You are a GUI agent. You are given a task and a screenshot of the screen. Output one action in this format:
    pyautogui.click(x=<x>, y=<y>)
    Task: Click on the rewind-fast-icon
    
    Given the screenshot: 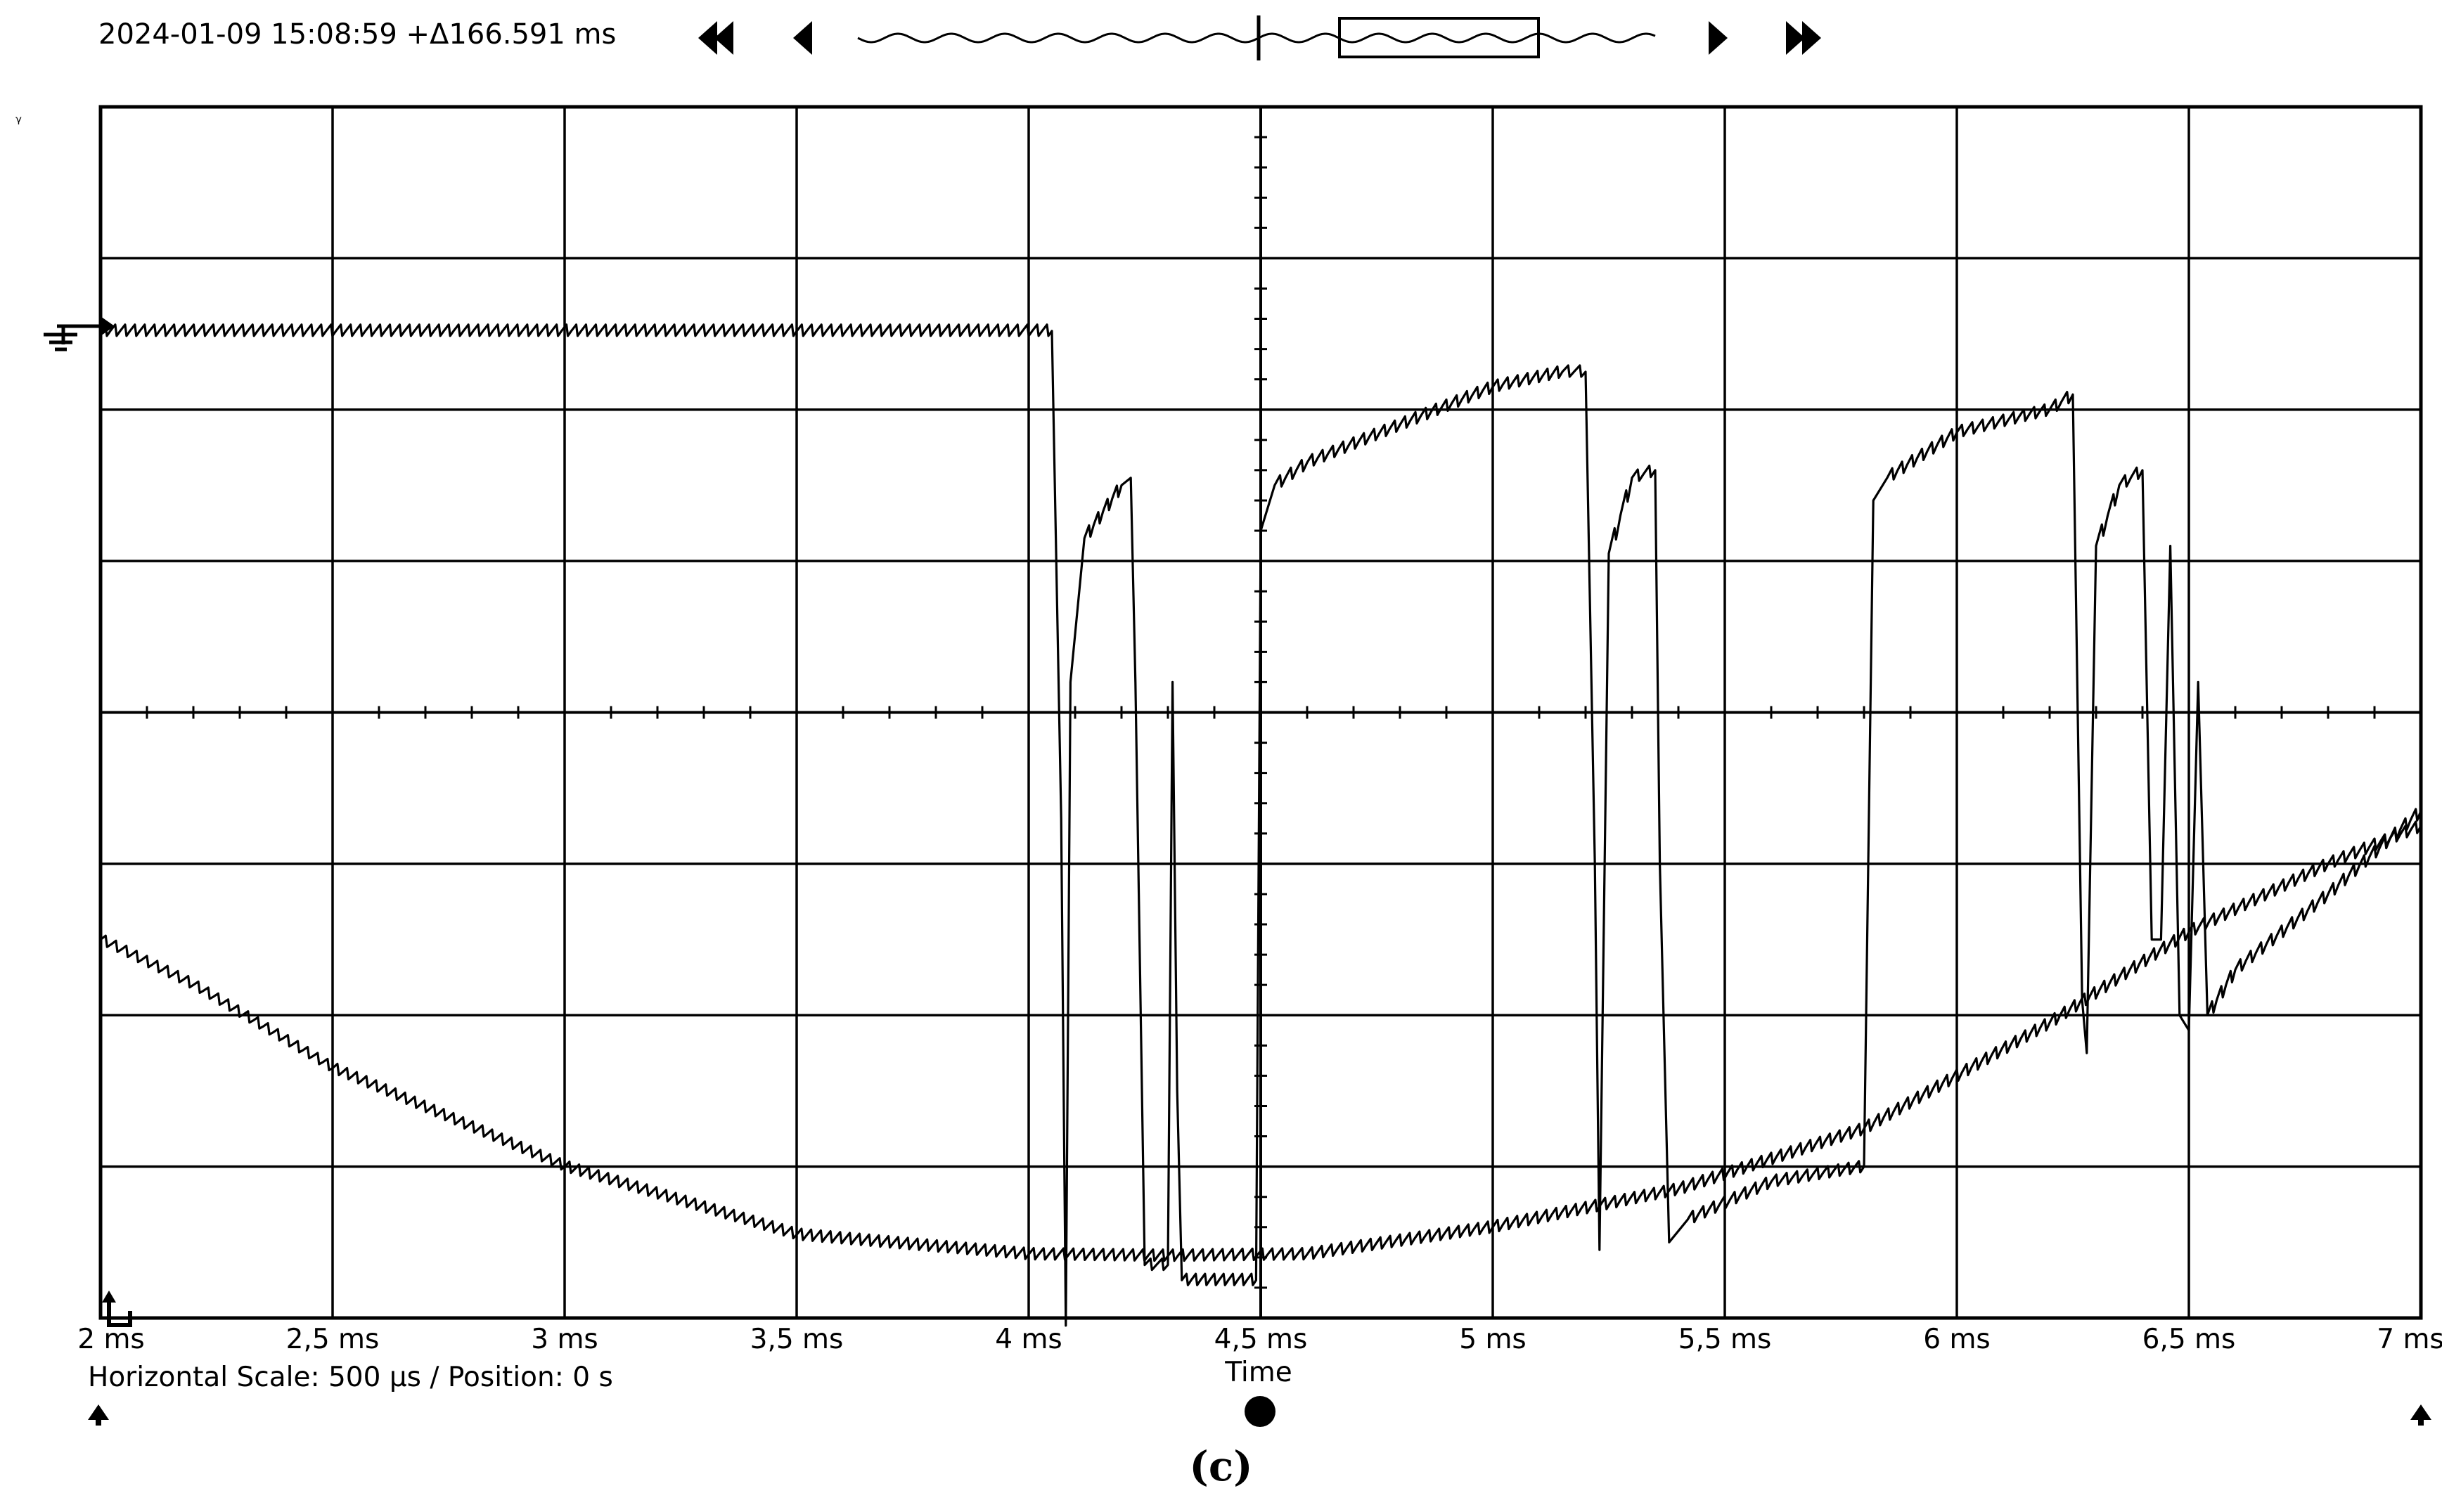 What is the action you would take?
    pyautogui.click(x=715, y=38)
    